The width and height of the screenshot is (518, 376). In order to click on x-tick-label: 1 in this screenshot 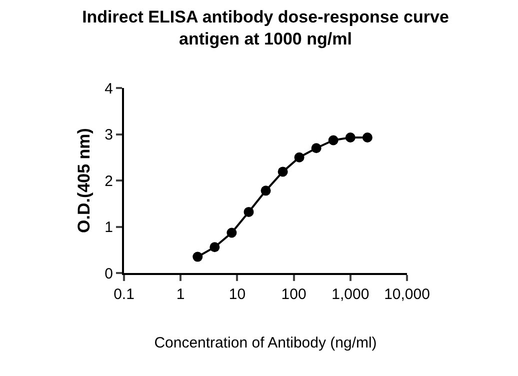, I will do `click(180, 294)`.